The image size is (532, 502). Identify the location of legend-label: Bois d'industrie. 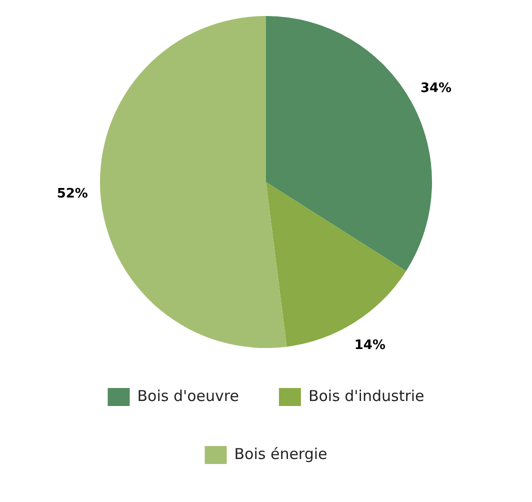
(366, 395).